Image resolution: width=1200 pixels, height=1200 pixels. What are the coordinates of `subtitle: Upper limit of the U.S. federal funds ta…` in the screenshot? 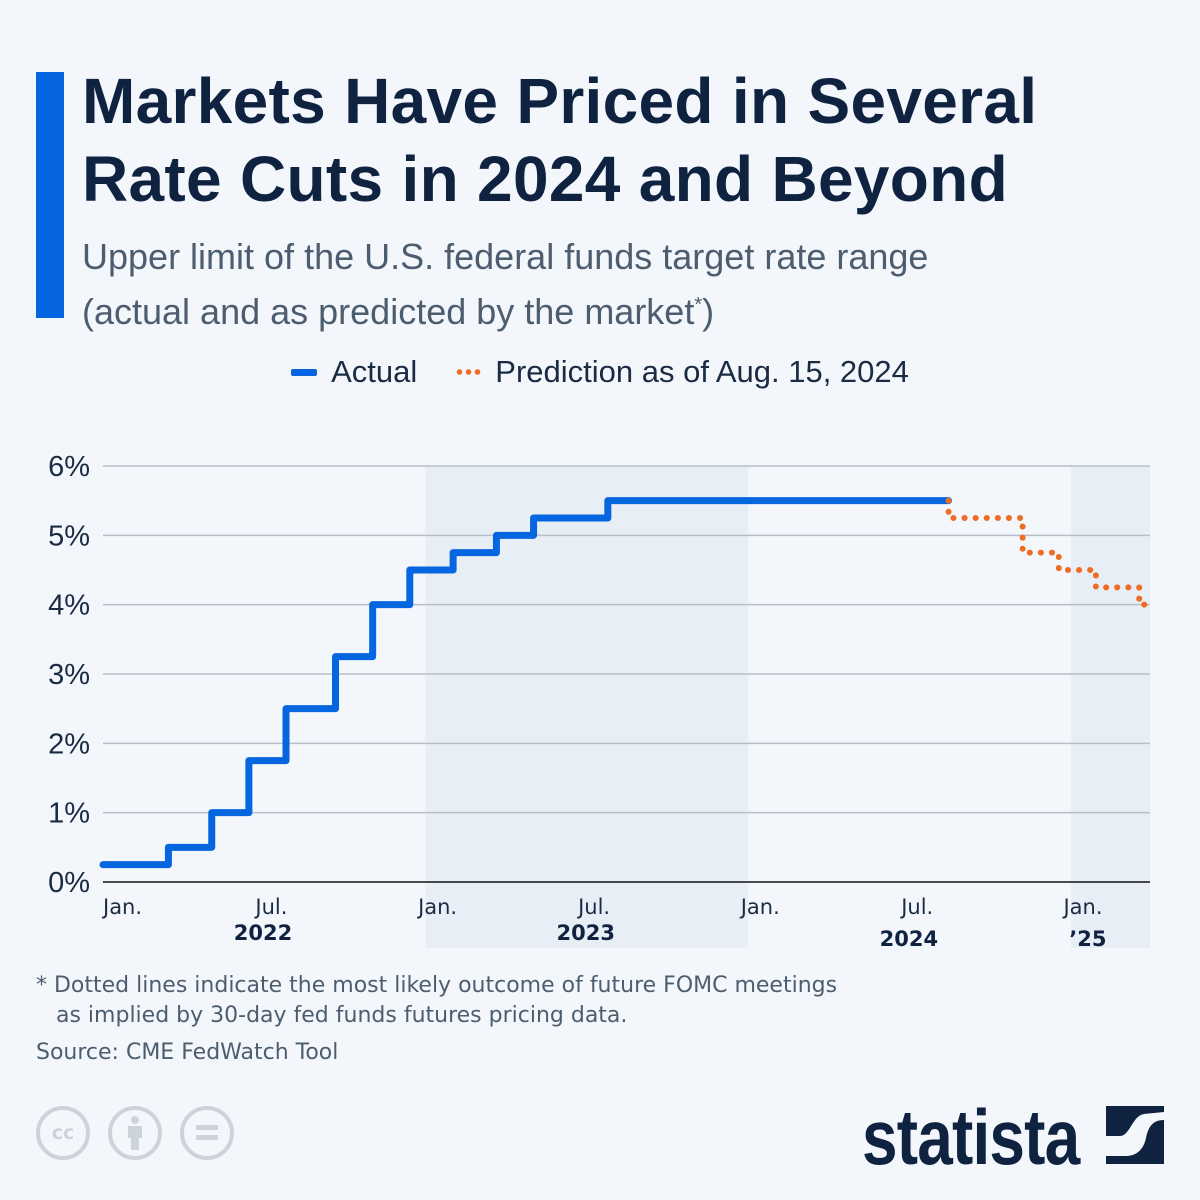 It's located at (632, 284).